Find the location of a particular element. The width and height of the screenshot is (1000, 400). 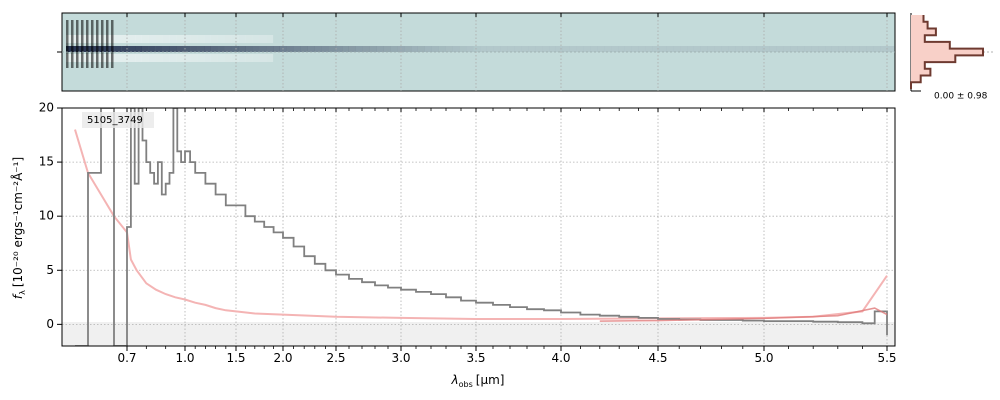

x-axis-label: λobs [μm] is located at coordinates (478, 381).